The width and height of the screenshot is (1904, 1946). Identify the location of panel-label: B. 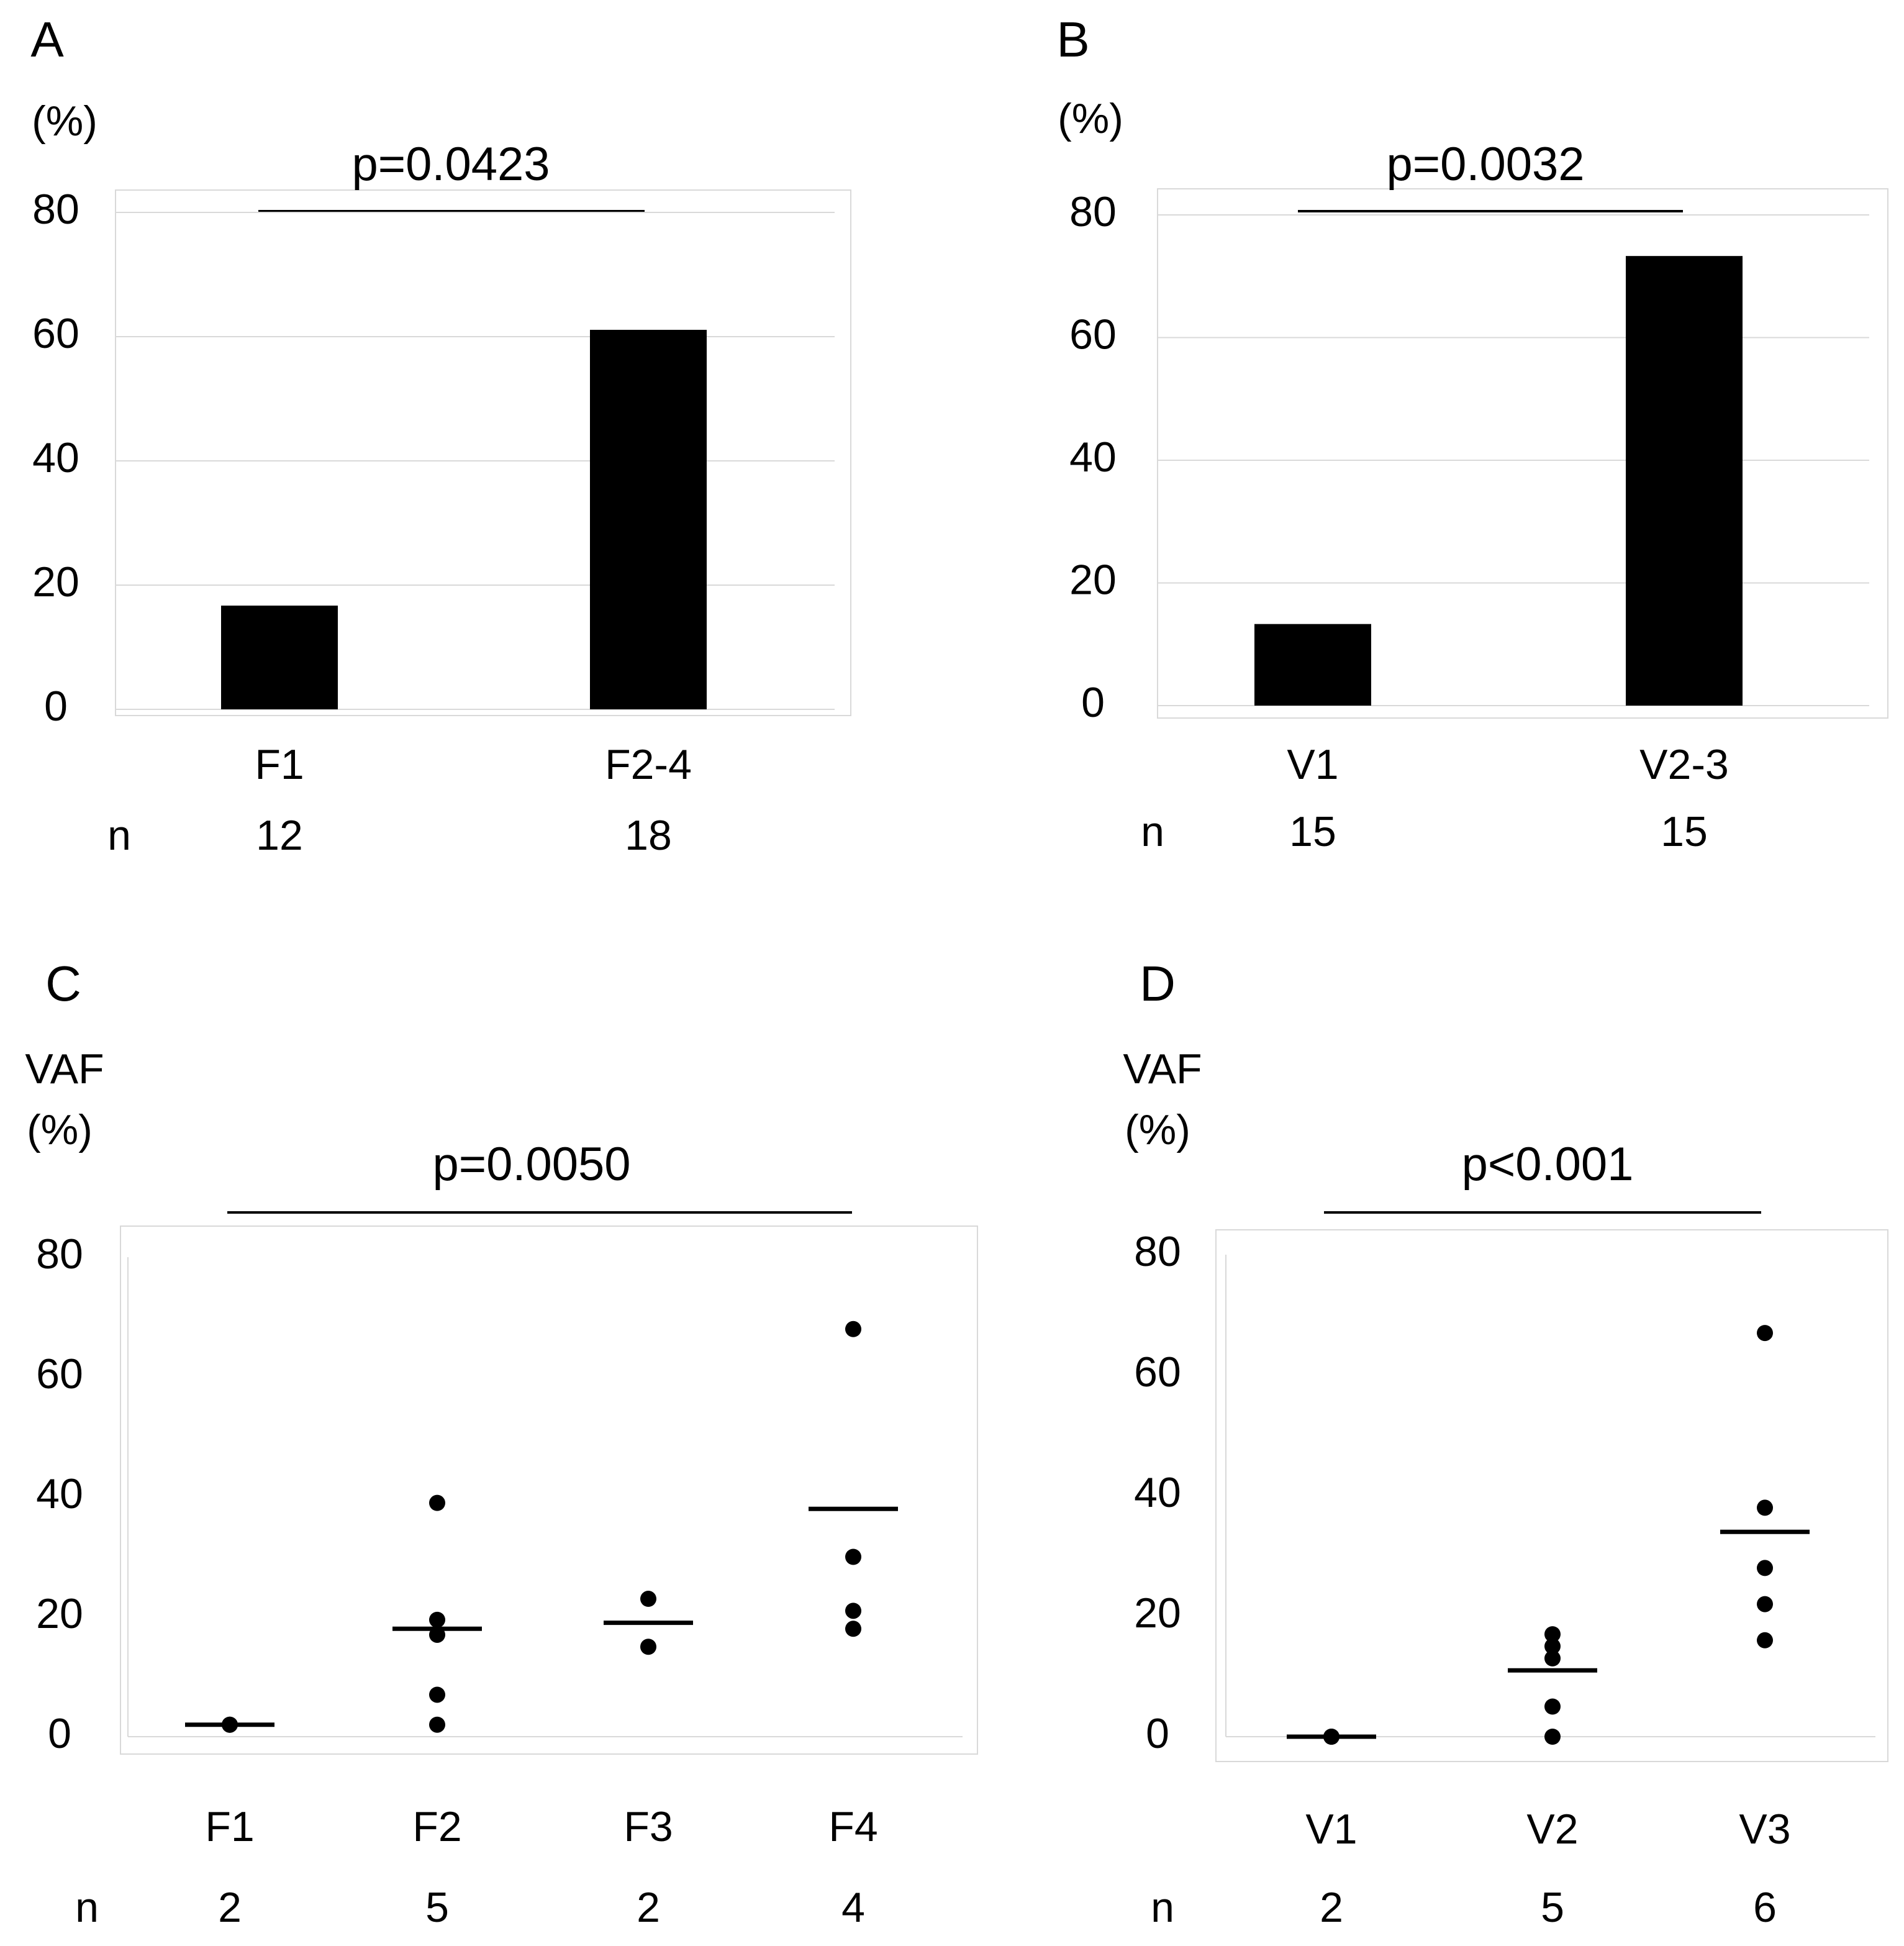
(1072, 39).